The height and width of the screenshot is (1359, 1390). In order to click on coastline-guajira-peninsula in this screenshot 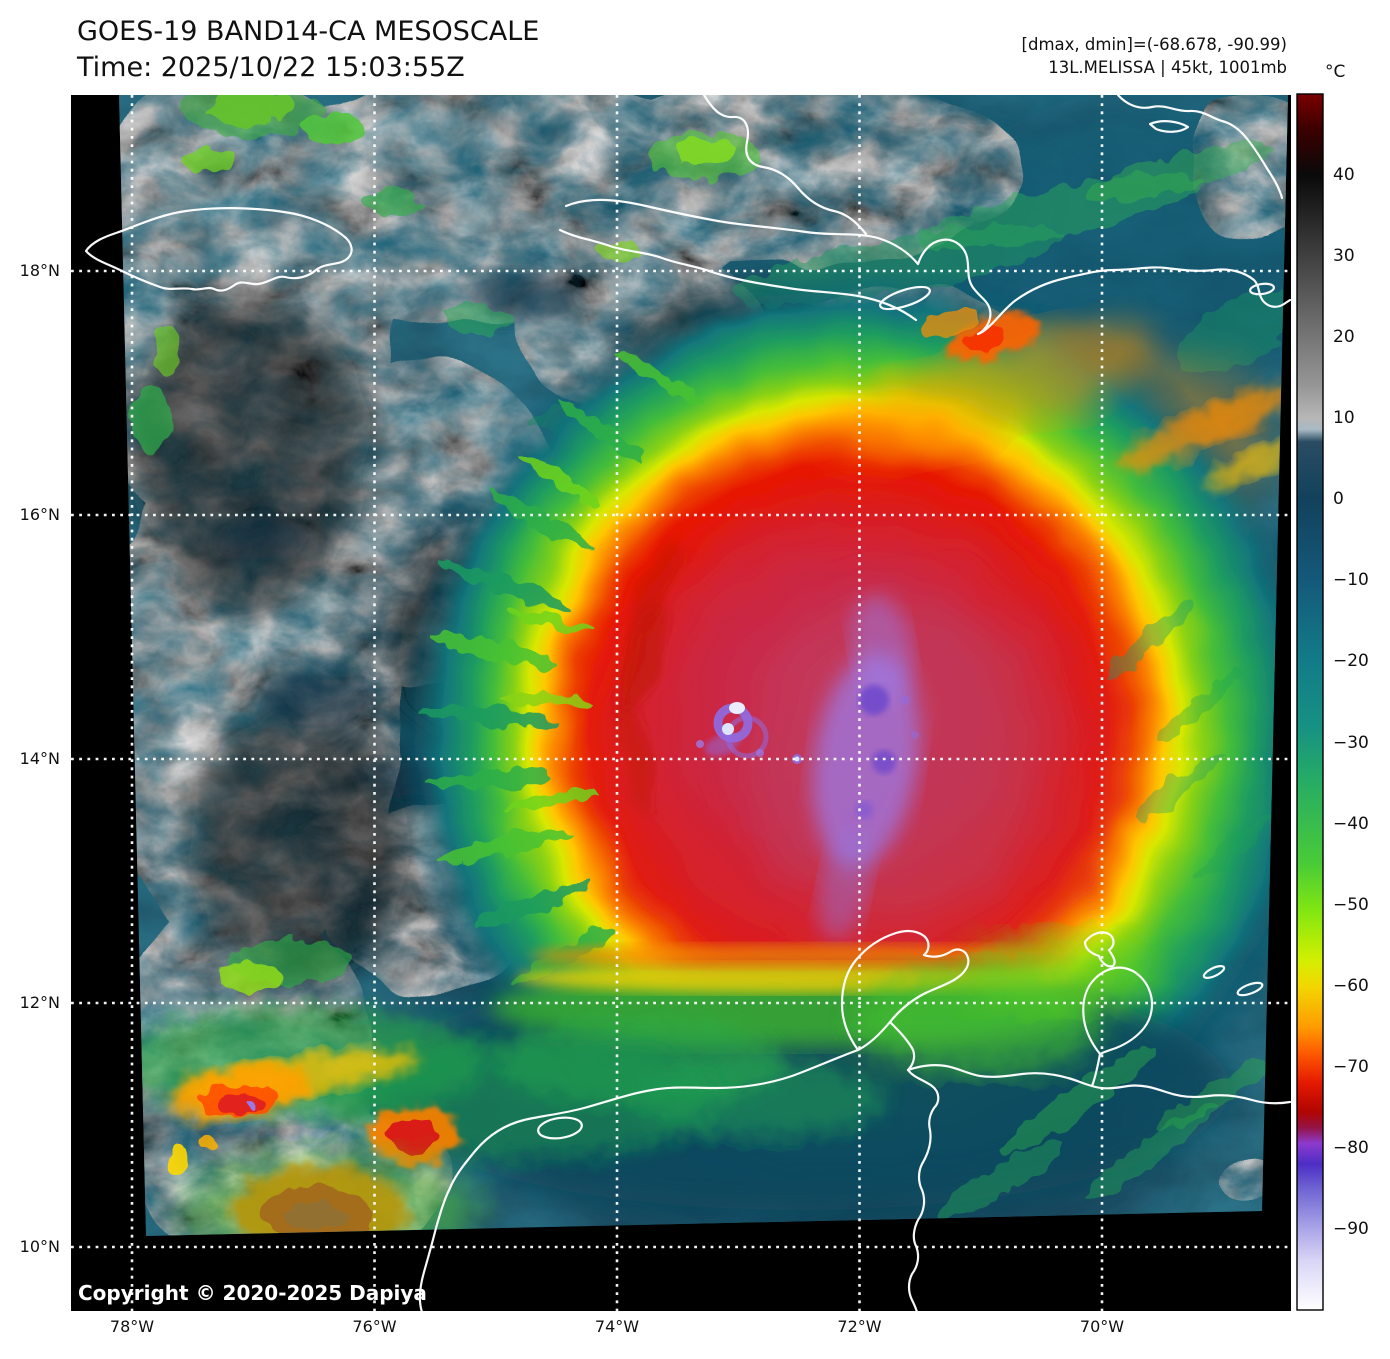, I will do `click(905, 990)`.